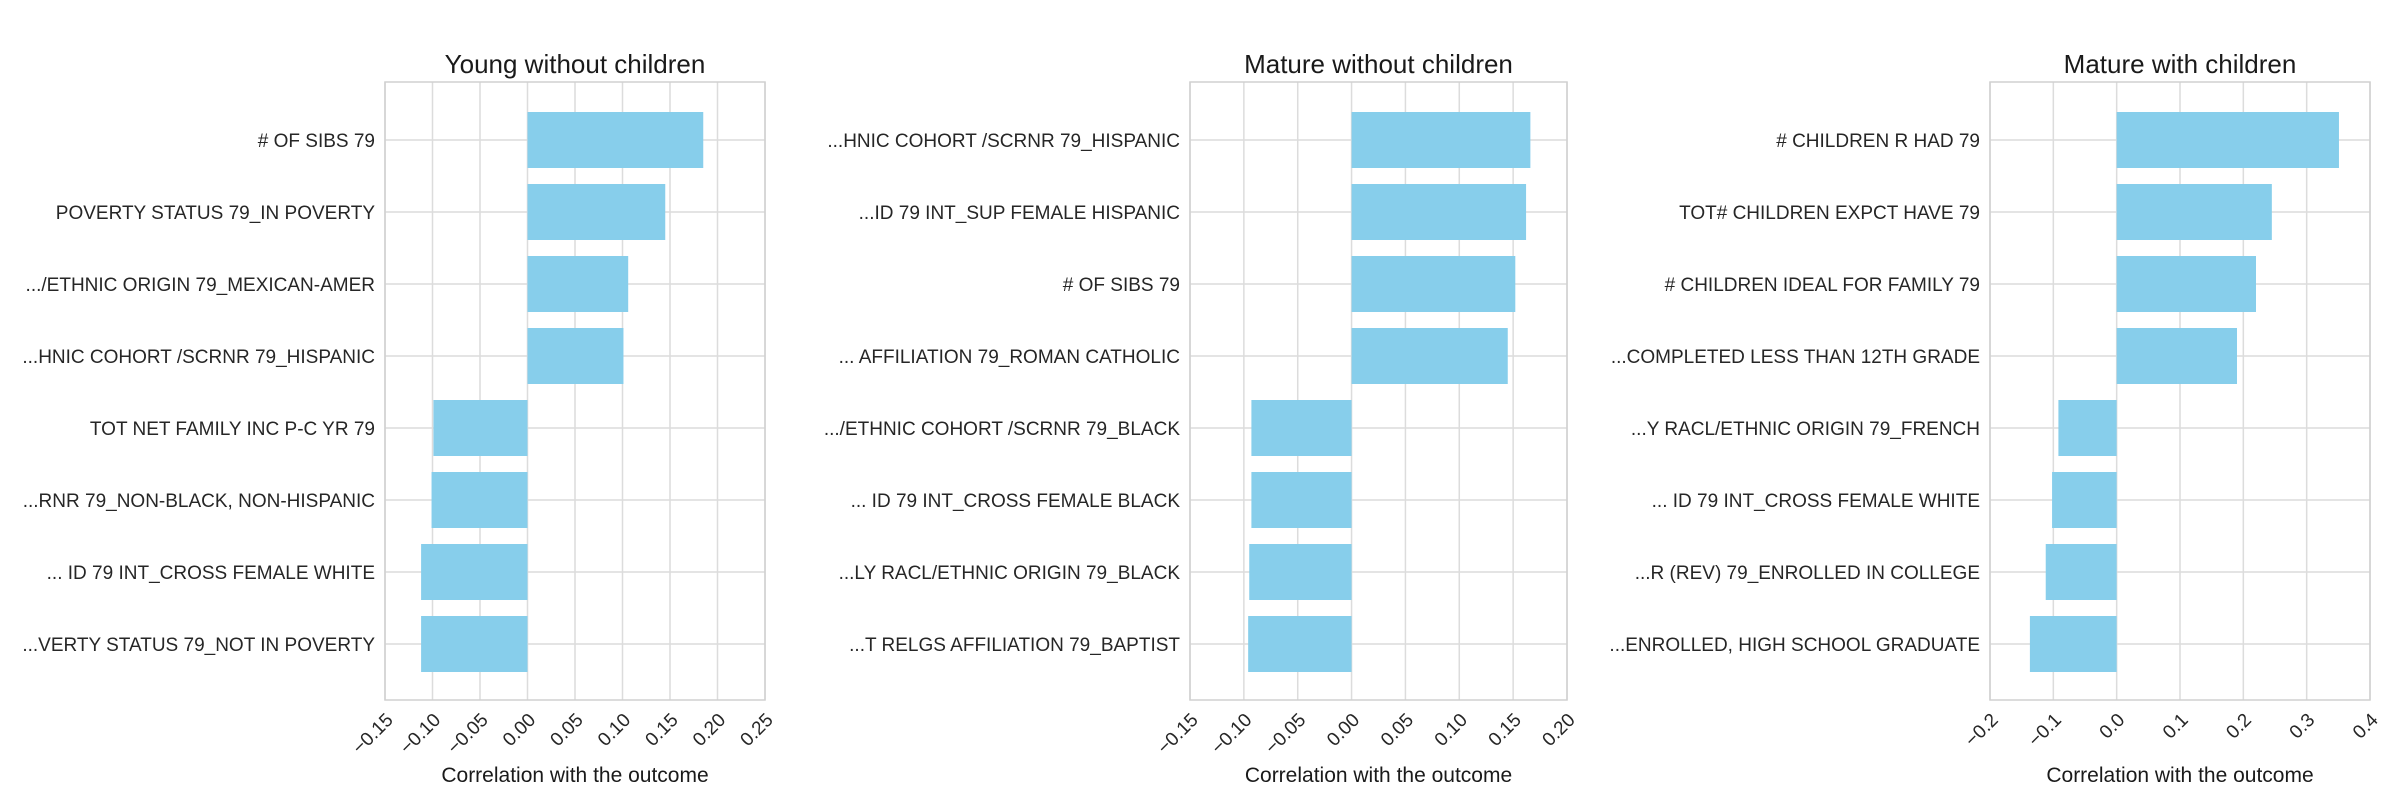 The height and width of the screenshot is (800, 2400). What do you see at coordinates (1009, 357) in the screenshot?
I see `category-label: ... AFFILIATION 79_ROMAN CATHOLIC` at bounding box center [1009, 357].